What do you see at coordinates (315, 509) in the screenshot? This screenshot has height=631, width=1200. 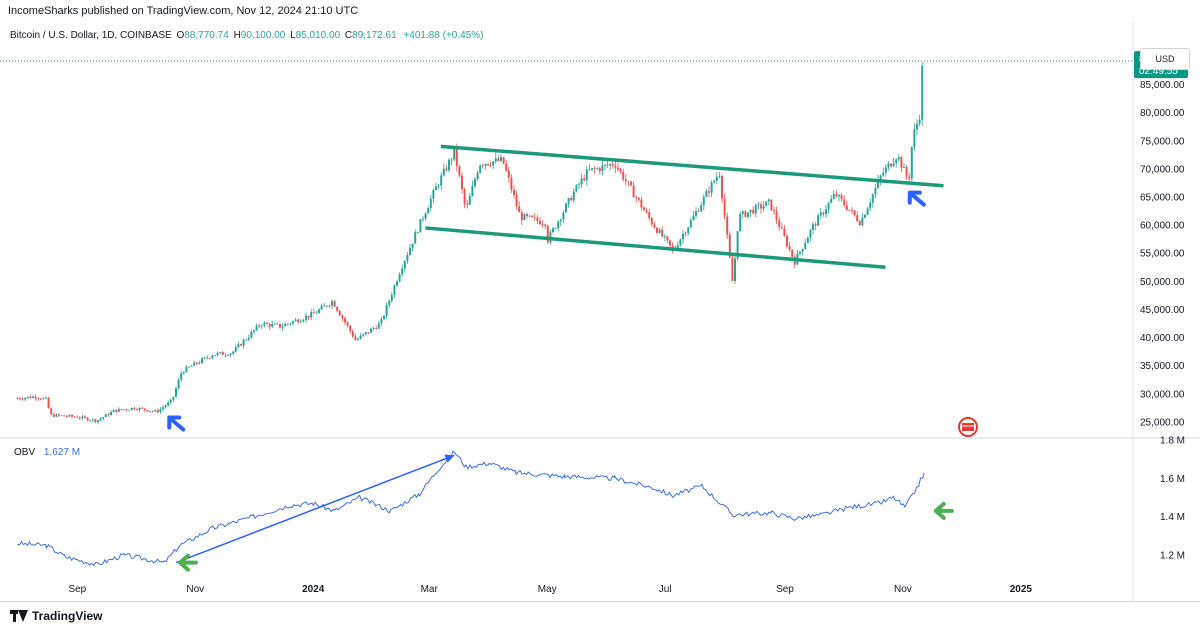 I see `obv-trend-line` at bounding box center [315, 509].